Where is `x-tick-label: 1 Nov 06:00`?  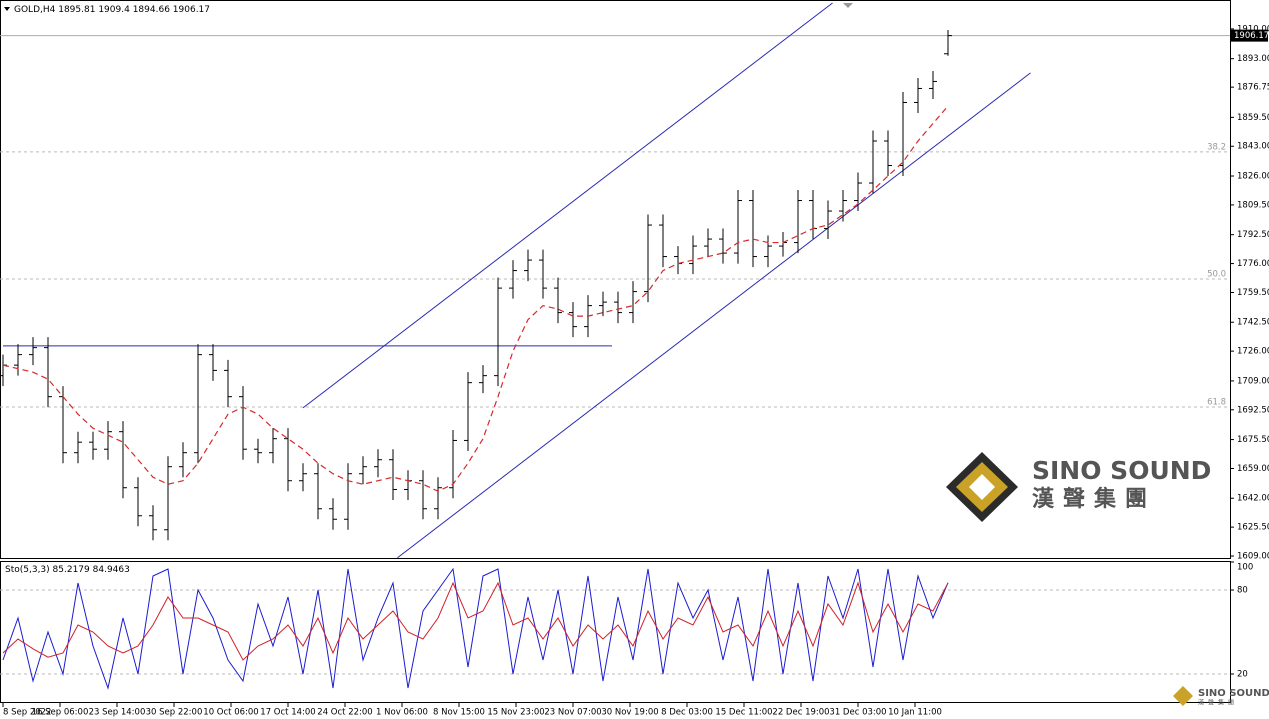 x-tick-label: 1 Nov 06:00 is located at coordinates (402, 713).